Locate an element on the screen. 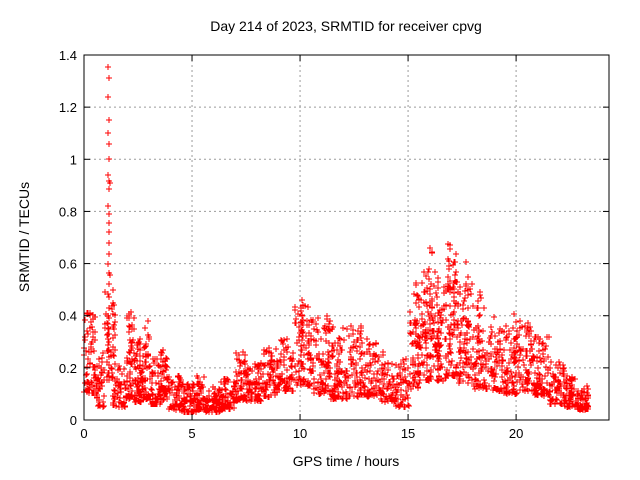 The image size is (640, 480). x-tick-label: 5 is located at coordinates (191, 433).